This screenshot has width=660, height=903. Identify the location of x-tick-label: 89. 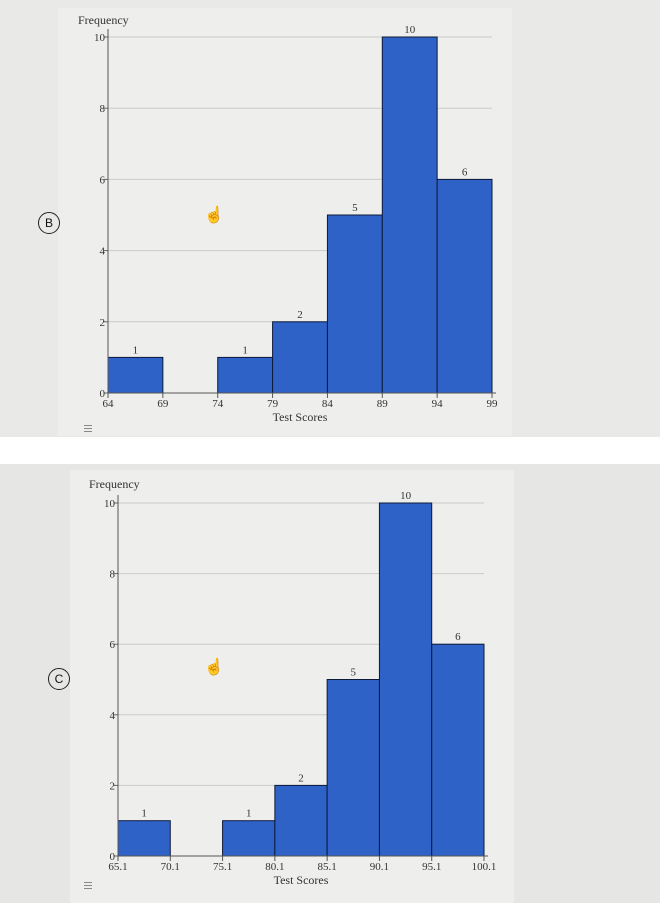
(383, 404).